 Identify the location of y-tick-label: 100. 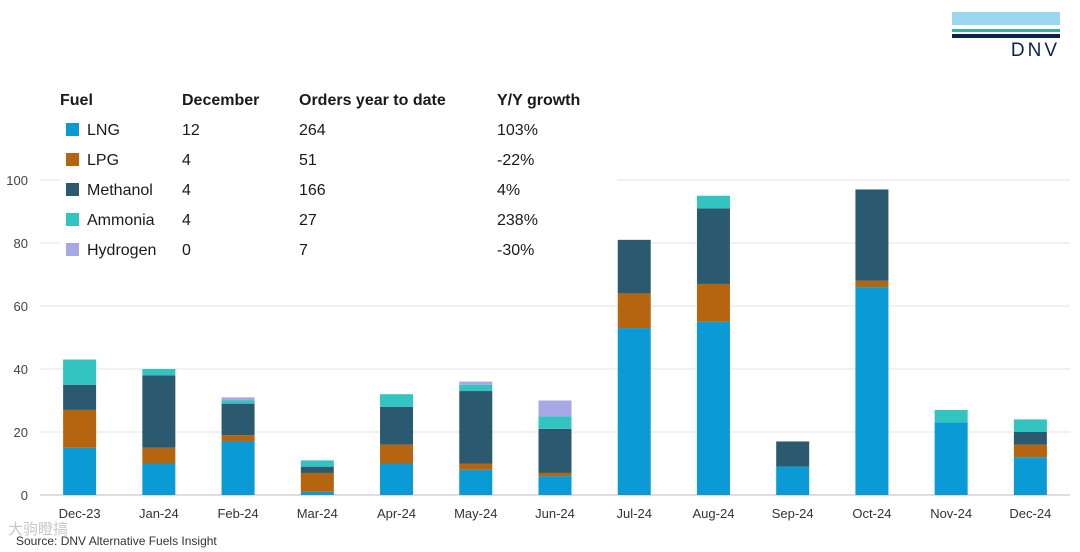
(17, 180).